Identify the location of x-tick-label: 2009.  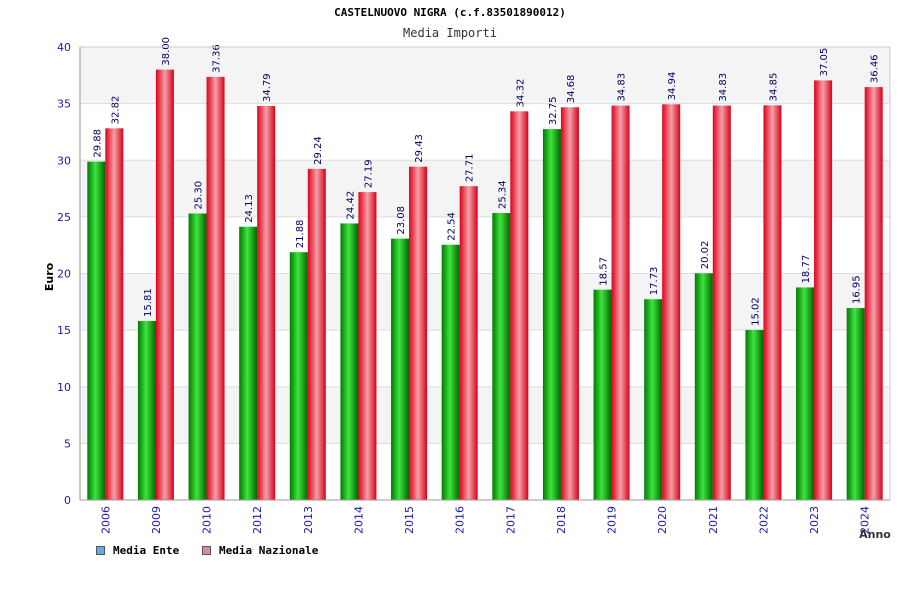
(156, 520).